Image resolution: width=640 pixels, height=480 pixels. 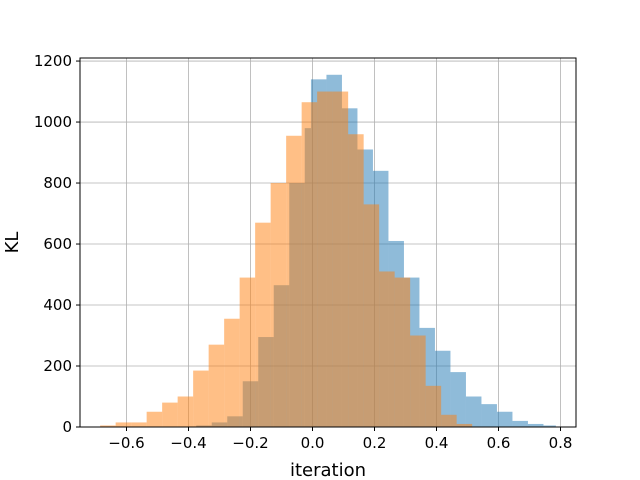 I want to click on y-tick-label: 600, so click(x=57, y=244).